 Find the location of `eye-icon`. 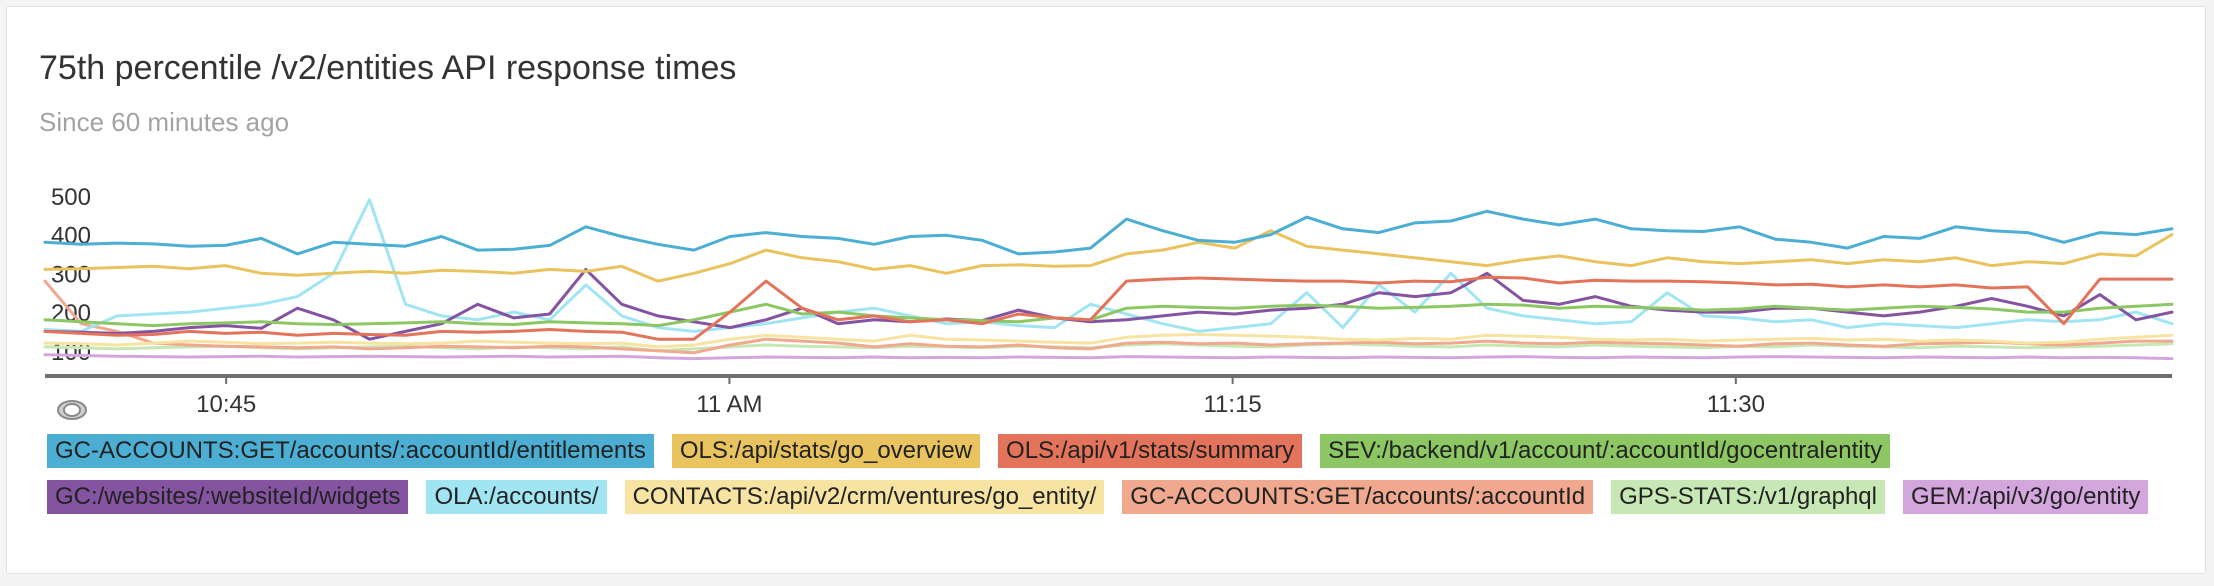

eye-icon is located at coordinates (72, 410).